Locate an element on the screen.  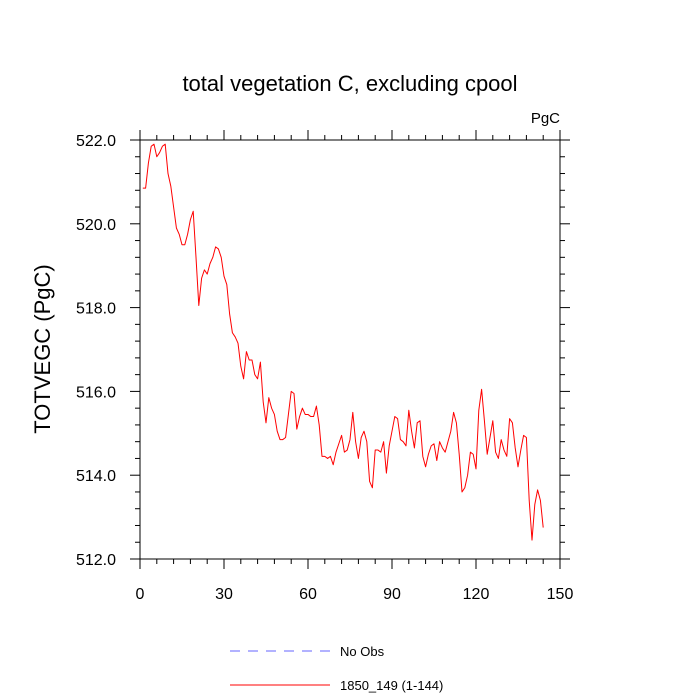
units-label: PgC is located at coordinates (545, 118).